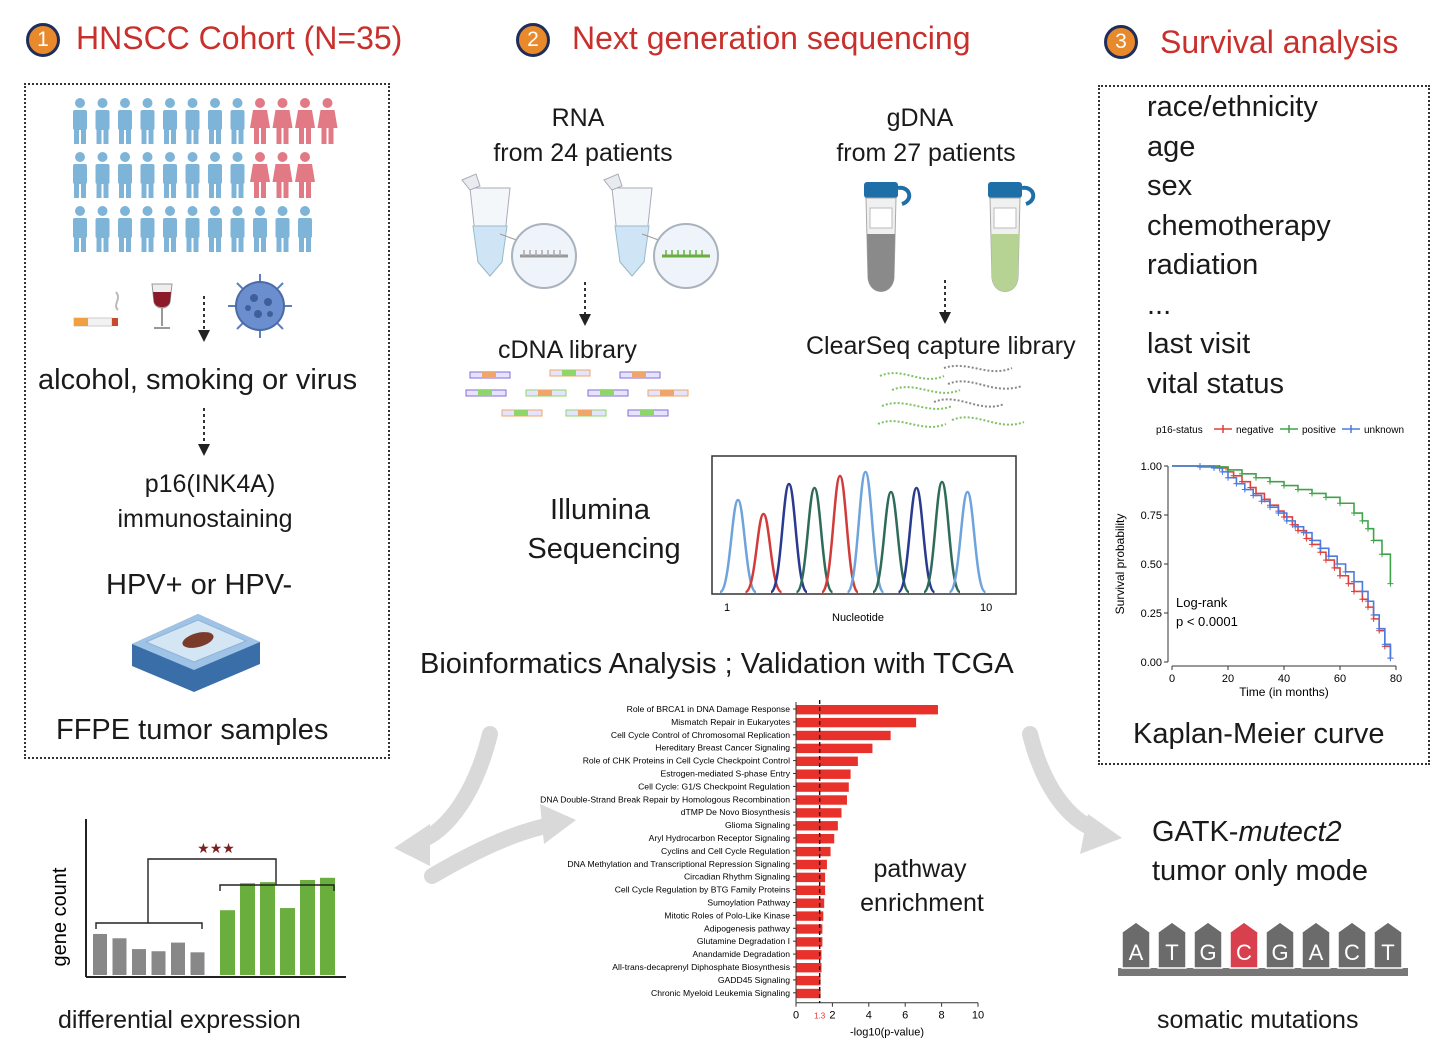 The image size is (1456, 1050). Describe the element at coordinates (858, 618) in the screenshot. I see `chromatogram-xlabel: Nucleotide` at that location.